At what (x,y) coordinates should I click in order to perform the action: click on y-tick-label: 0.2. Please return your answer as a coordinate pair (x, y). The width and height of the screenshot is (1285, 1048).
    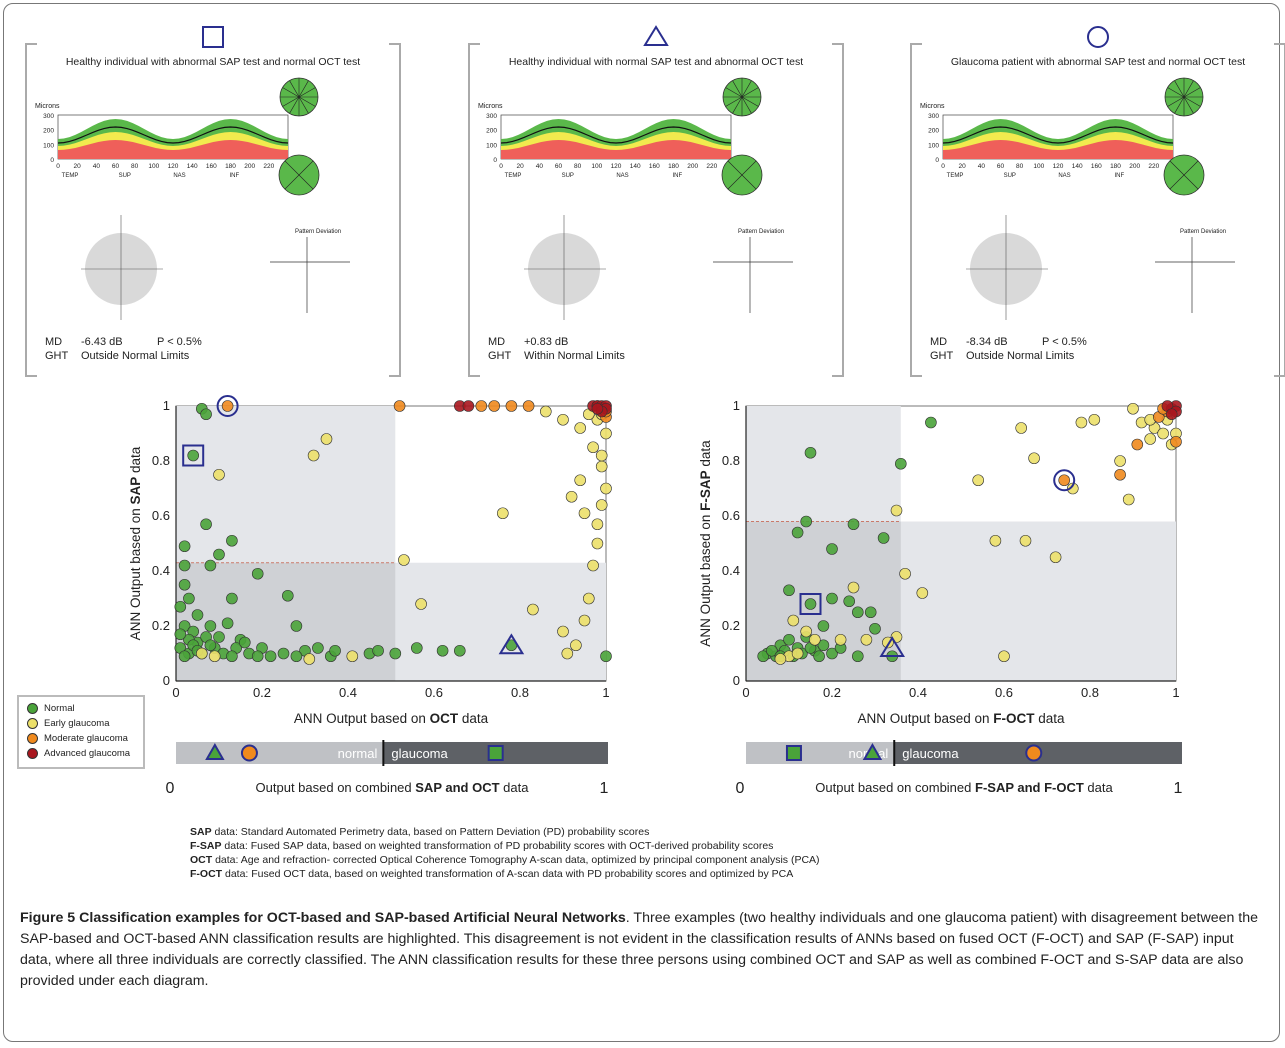
    Looking at the image, I should click on (731, 625).